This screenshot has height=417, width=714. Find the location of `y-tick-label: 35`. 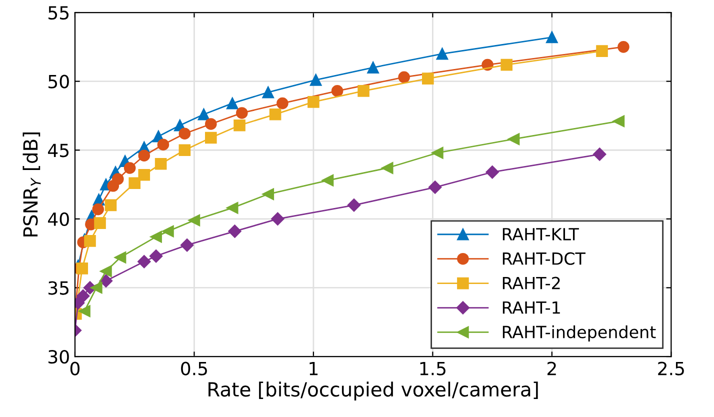

y-tick-label: 35 is located at coordinates (58, 288).